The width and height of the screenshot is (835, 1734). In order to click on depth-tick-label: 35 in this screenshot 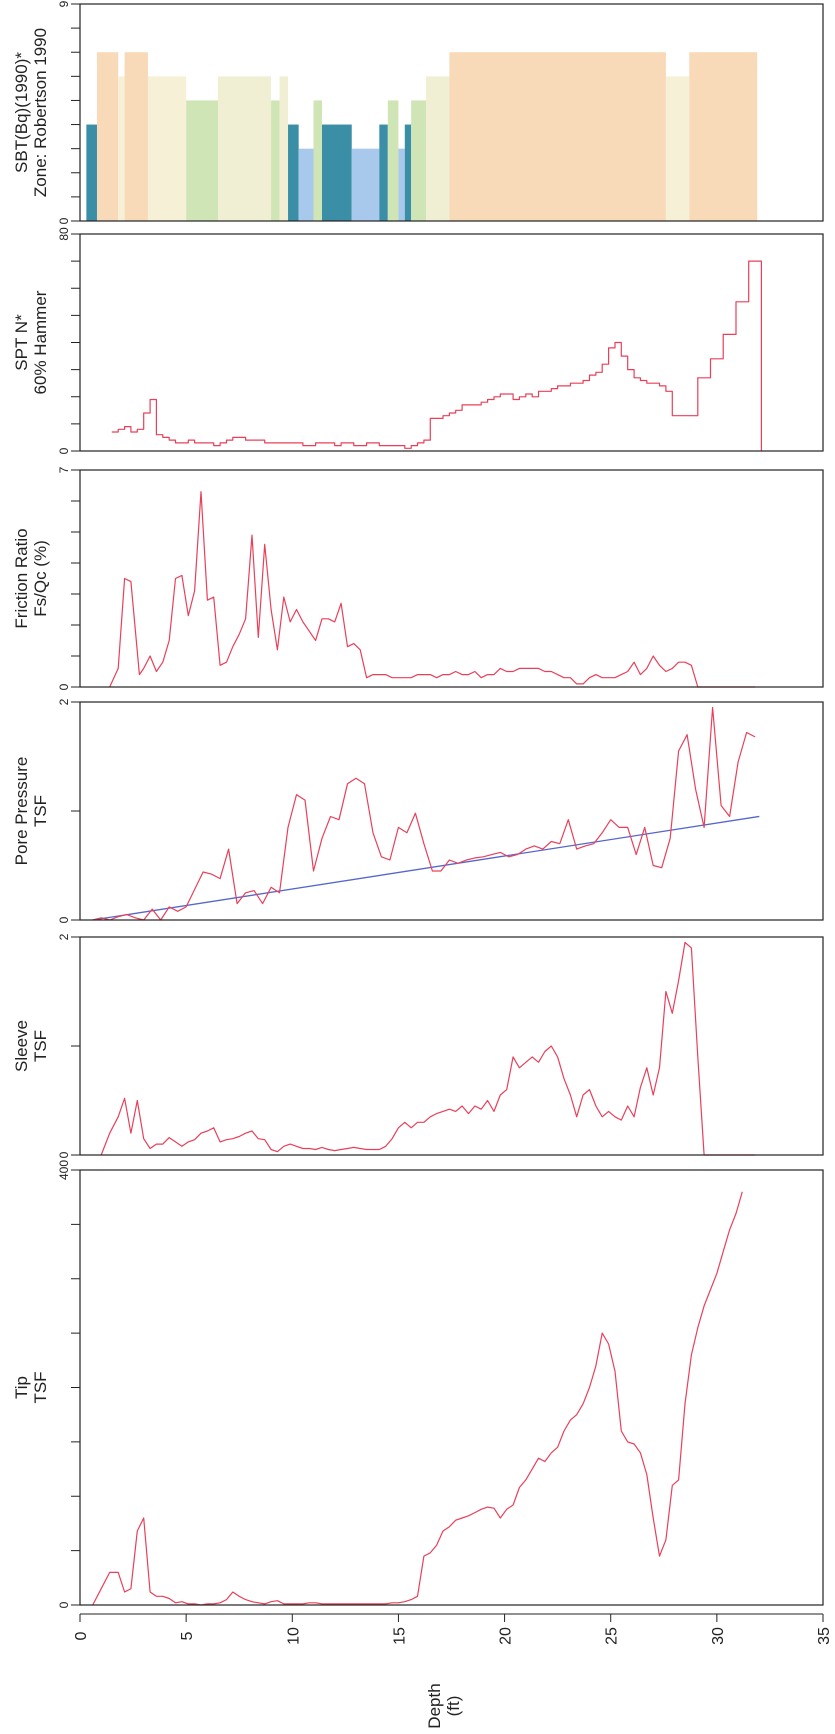, I will do `click(824, 1636)`.